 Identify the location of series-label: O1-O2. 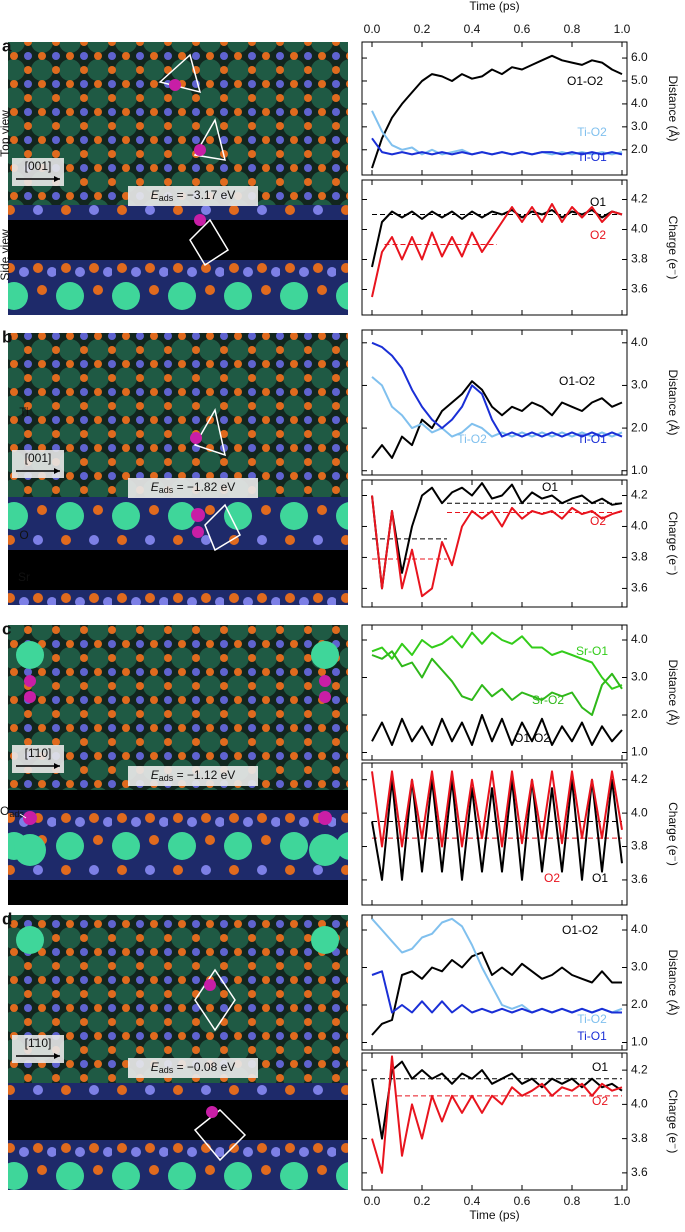
(580, 930).